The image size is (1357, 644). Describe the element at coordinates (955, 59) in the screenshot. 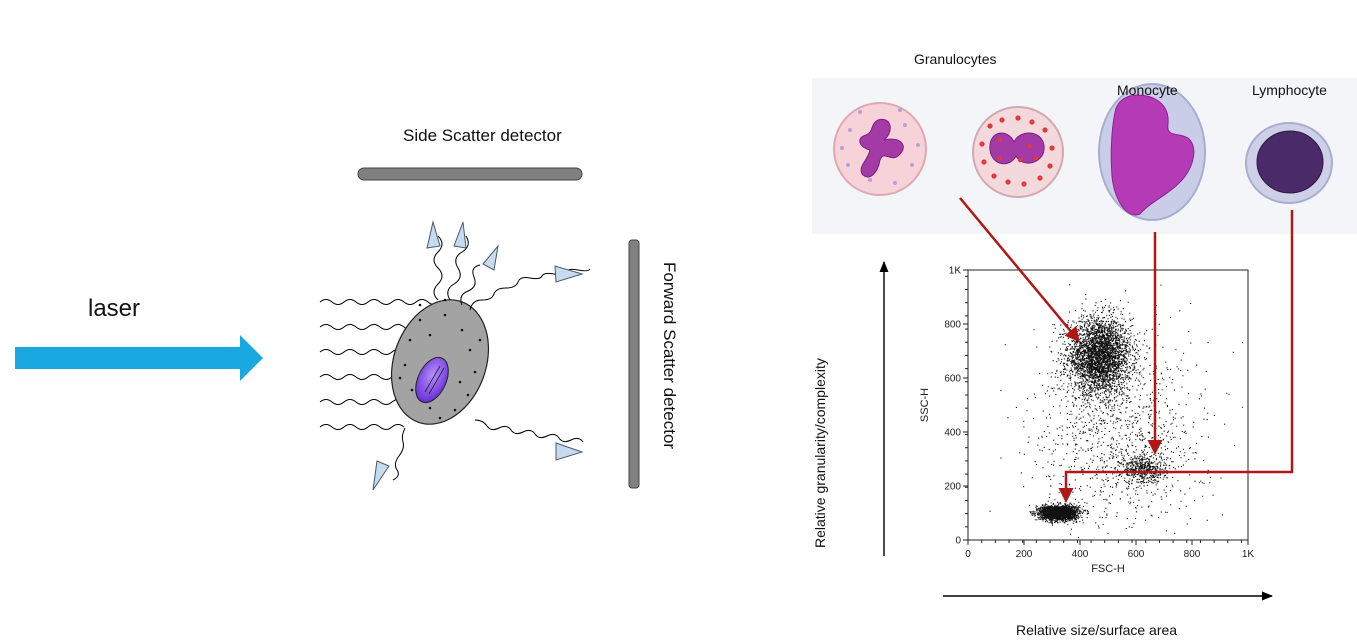

I see `granulocytes-label: Granulocytes` at that location.